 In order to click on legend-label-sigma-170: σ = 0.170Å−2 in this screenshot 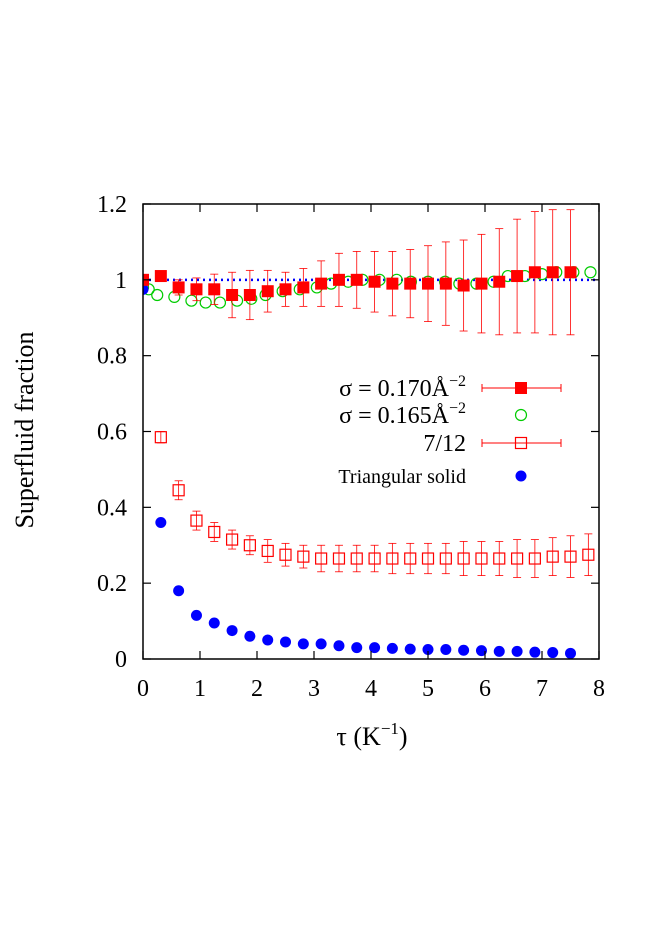, I will do `click(402, 387)`.